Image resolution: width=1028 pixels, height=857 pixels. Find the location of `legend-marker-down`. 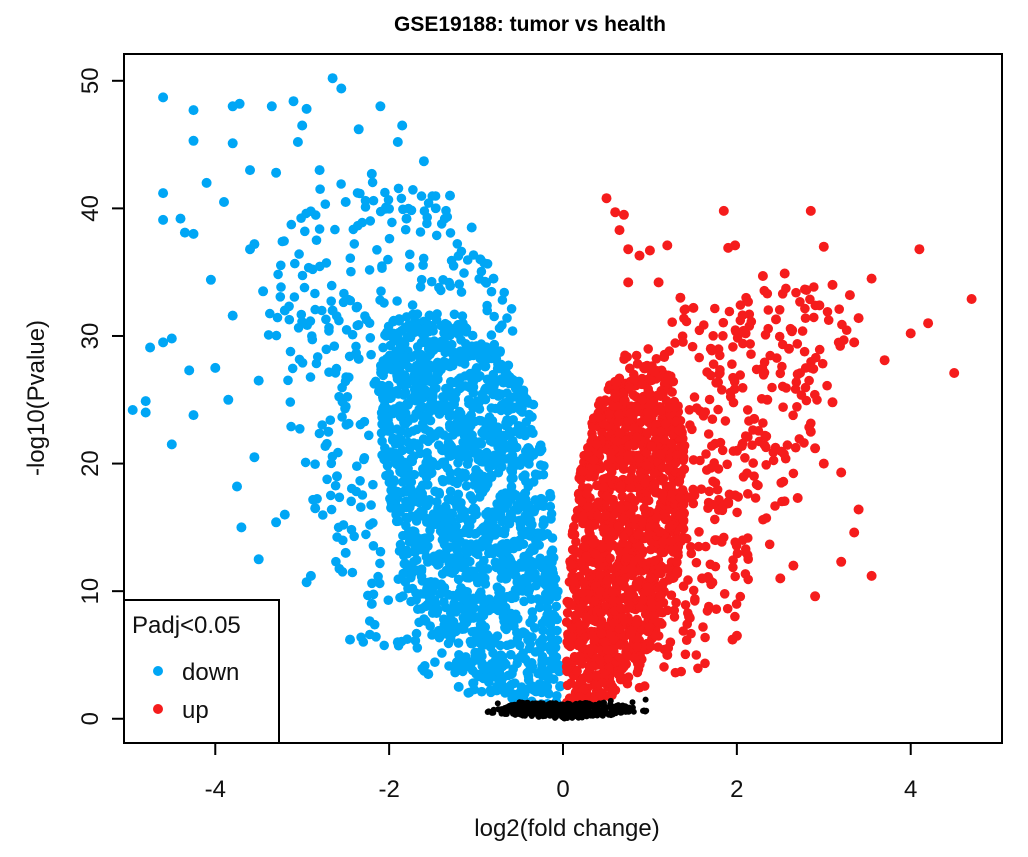

legend-marker-down is located at coordinates (158, 671).